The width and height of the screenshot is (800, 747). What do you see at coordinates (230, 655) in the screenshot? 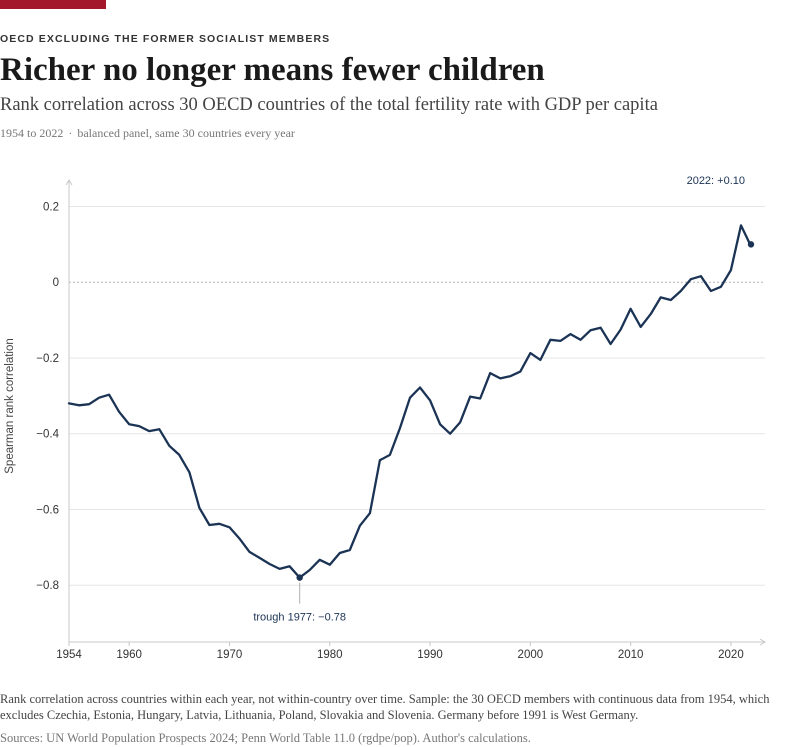
I see `x-tick-label: 1970` at bounding box center [230, 655].